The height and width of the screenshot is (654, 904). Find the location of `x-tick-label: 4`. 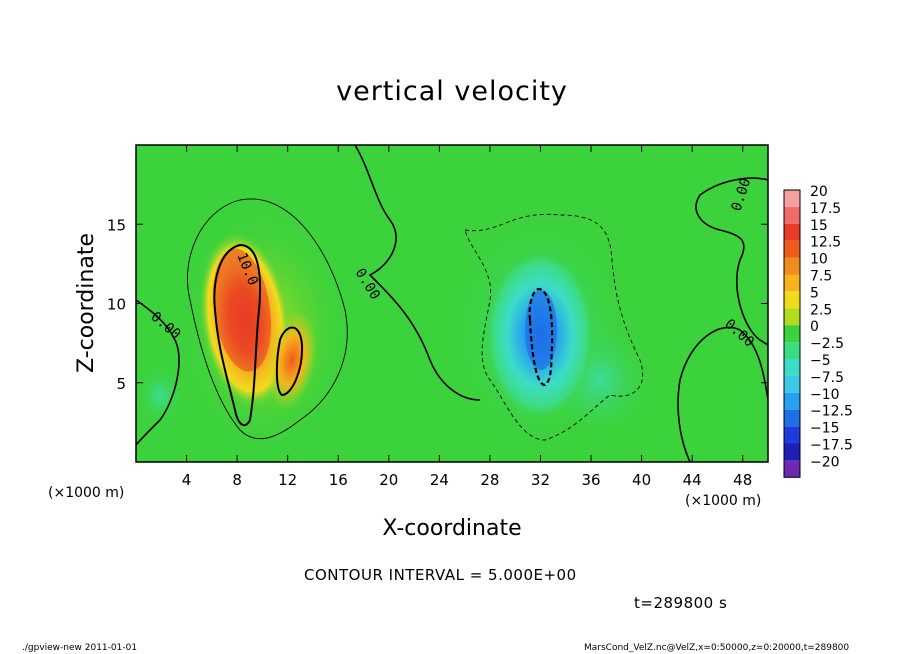

x-tick-label: 4 is located at coordinates (187, 480).